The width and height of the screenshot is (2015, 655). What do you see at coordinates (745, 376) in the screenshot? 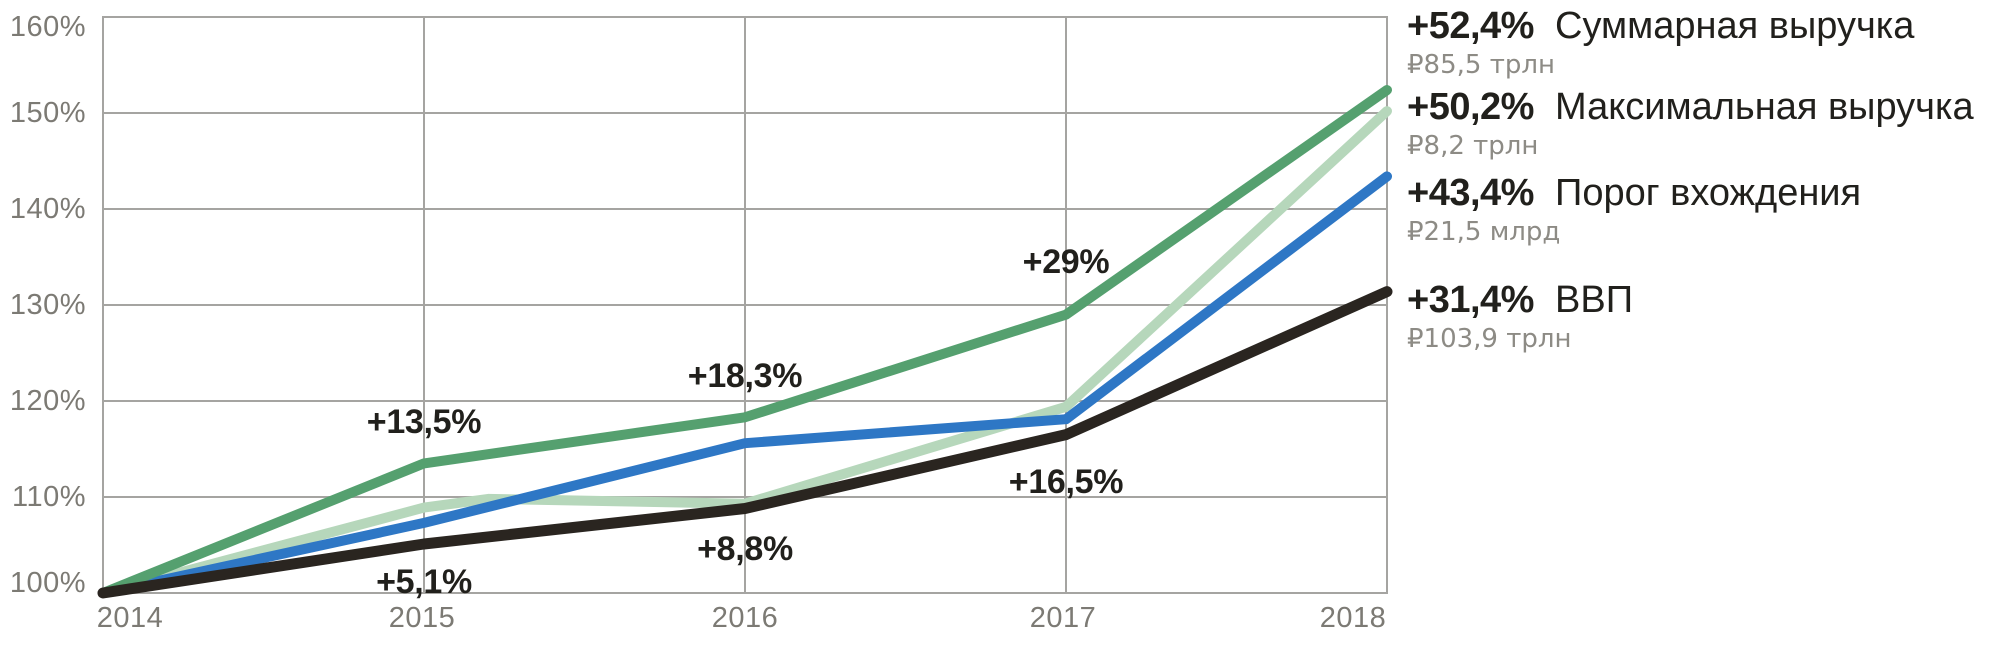
I see `annotation-label: +18,3%` at bounding box center [745, 376].